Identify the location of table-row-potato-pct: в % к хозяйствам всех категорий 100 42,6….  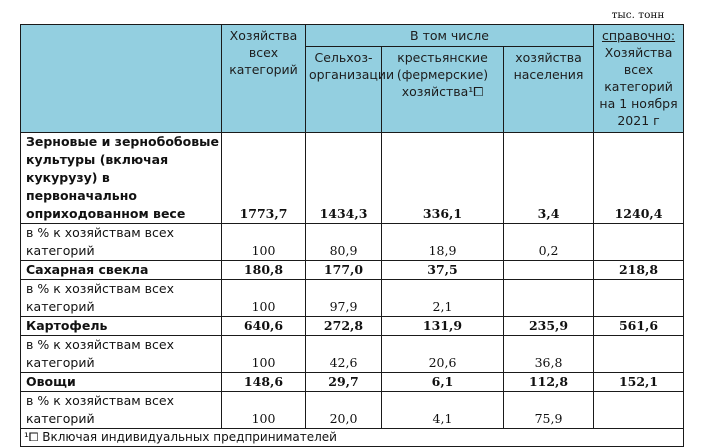
(352, 354).